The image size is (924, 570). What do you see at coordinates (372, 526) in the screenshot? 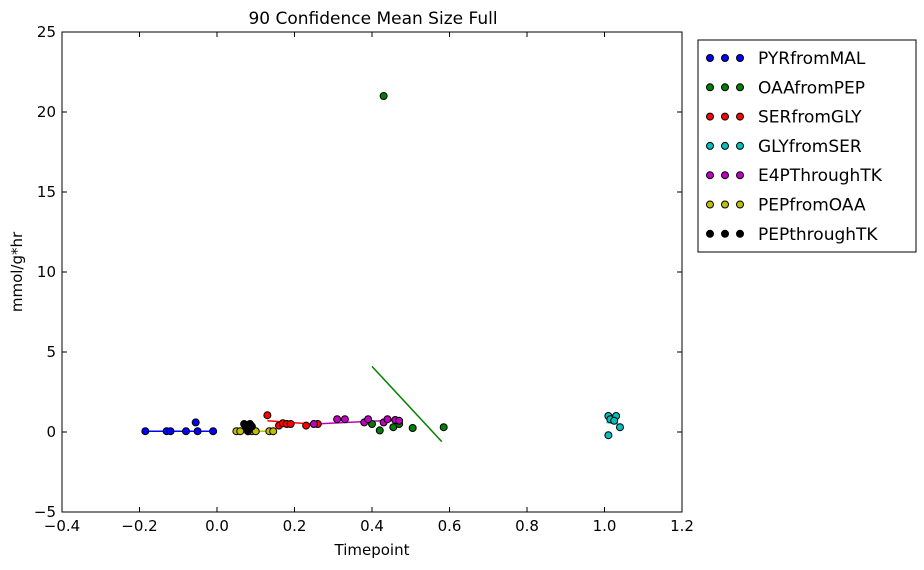
I see `x-tick-label: 0.4` at bounding box center [372, 526].